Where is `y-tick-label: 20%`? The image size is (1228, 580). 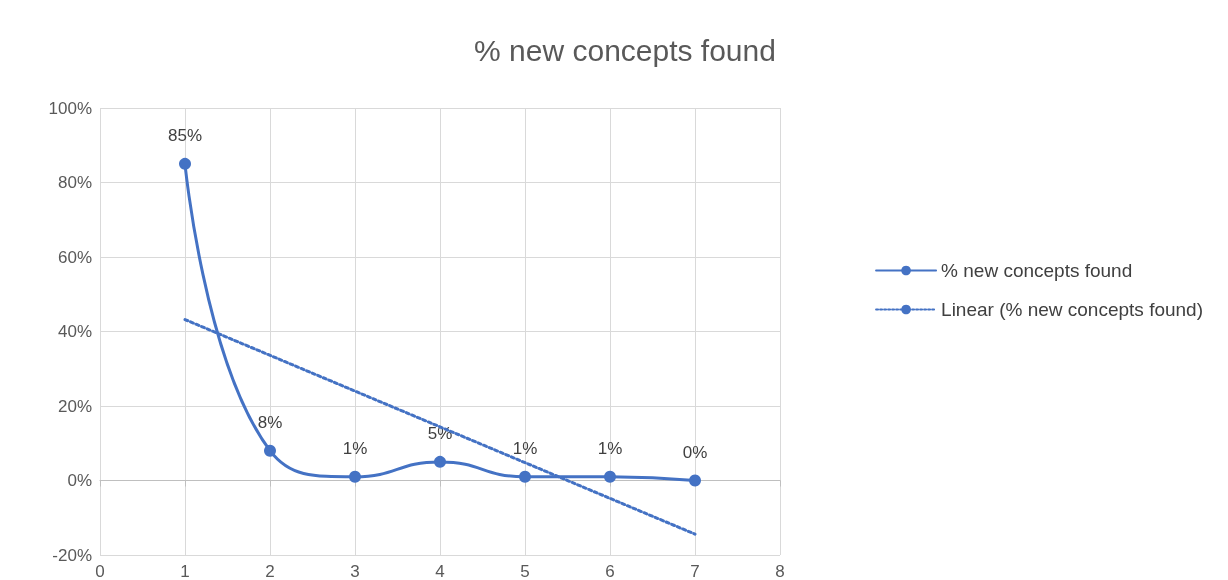 y-tick-label: 20% is located at coordinates (74, 406).